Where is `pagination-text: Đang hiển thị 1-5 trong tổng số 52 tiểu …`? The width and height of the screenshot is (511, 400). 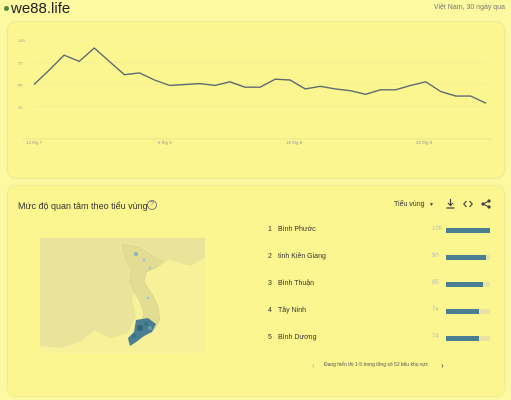
pagination-text: Đang hiển thị 1-5 trong tổng số 52 tiểu … is located at coordinates (376, 365).